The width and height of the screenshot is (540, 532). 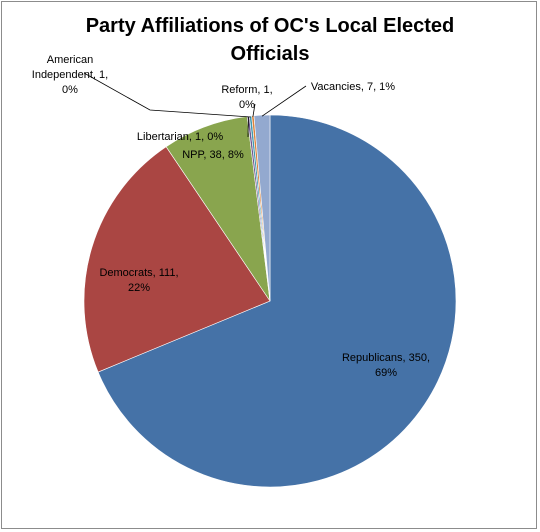 I want to click on data-label-american-independent: Independent, 1,, so click(x=70, y=75).